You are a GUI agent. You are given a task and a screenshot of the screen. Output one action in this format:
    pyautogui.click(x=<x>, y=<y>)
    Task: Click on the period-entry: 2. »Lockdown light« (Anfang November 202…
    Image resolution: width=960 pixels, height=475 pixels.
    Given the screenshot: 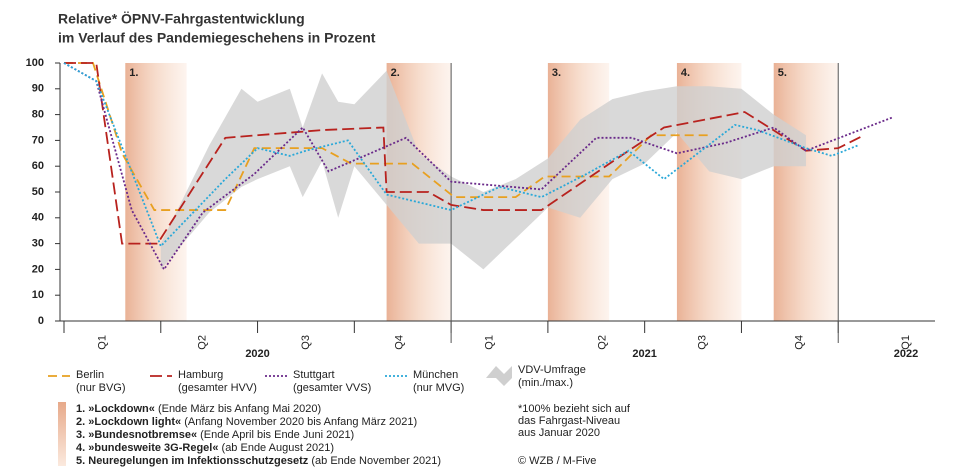 What is the action you would take?
    pyautogui.click(x=246, y=422)
    